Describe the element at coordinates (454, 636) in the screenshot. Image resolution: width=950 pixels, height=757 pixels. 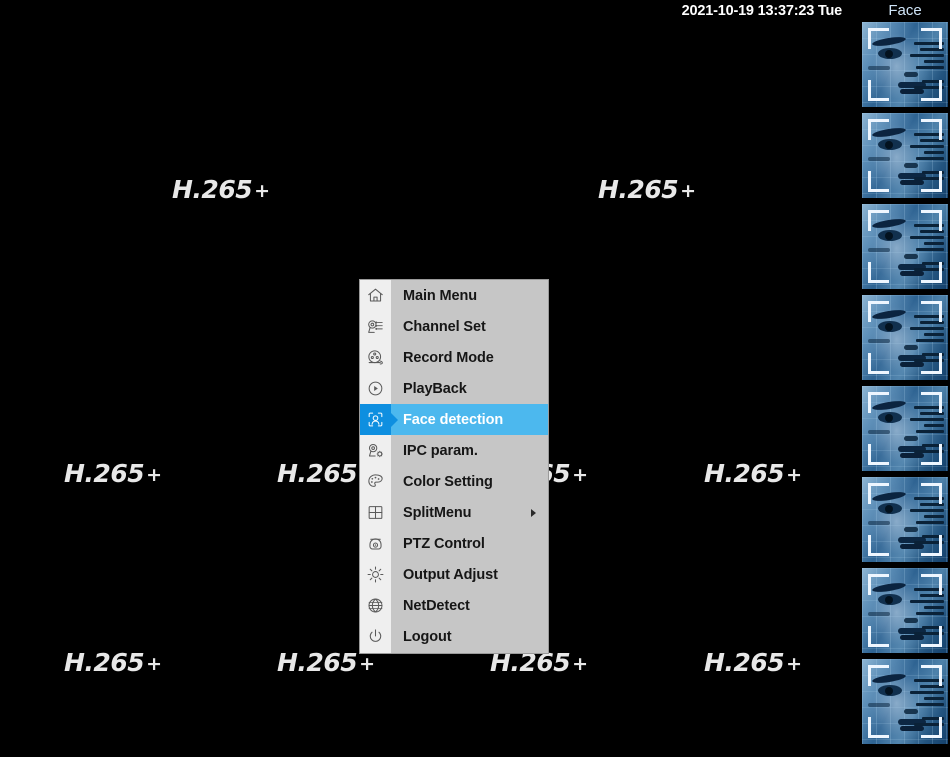
I see `context-menu-item-logout: Logout` at that location.